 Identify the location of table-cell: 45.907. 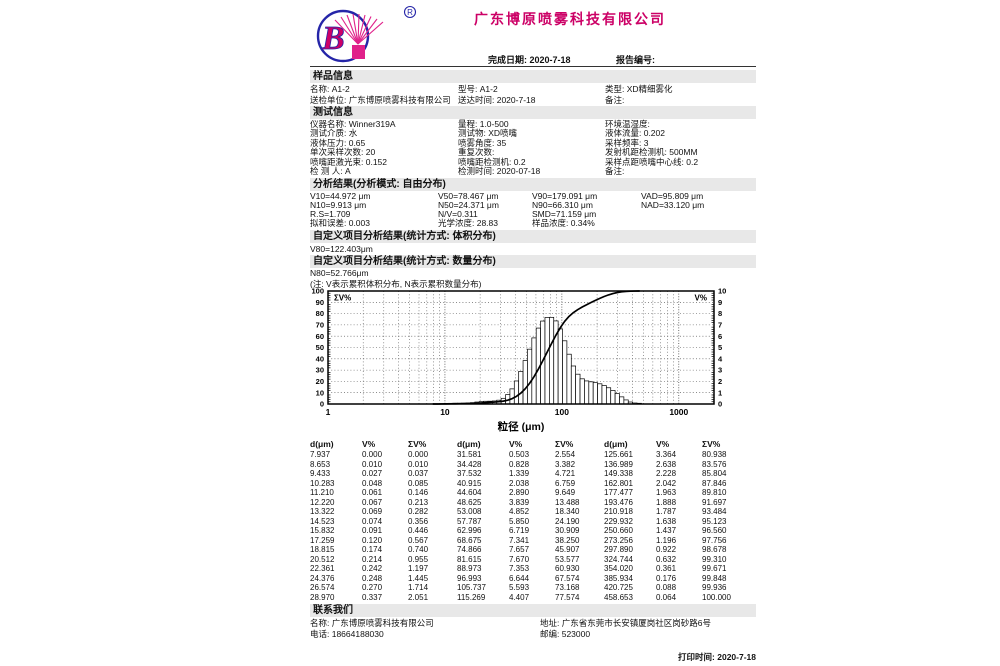
(567, 549).